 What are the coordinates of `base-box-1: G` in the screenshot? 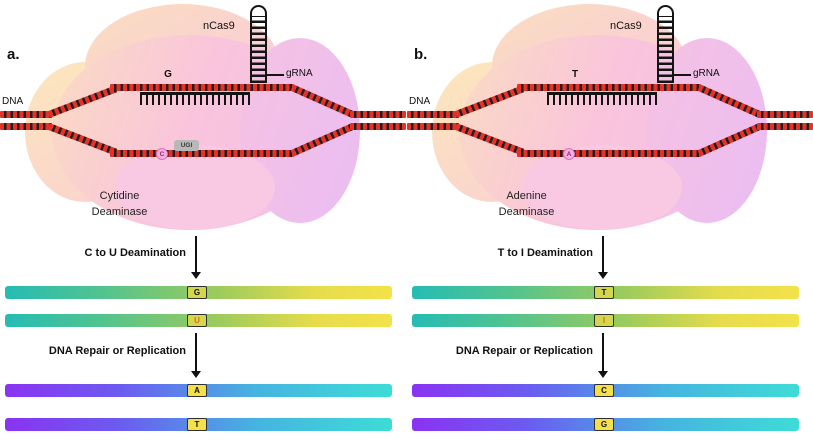 It's located at (197, 292).